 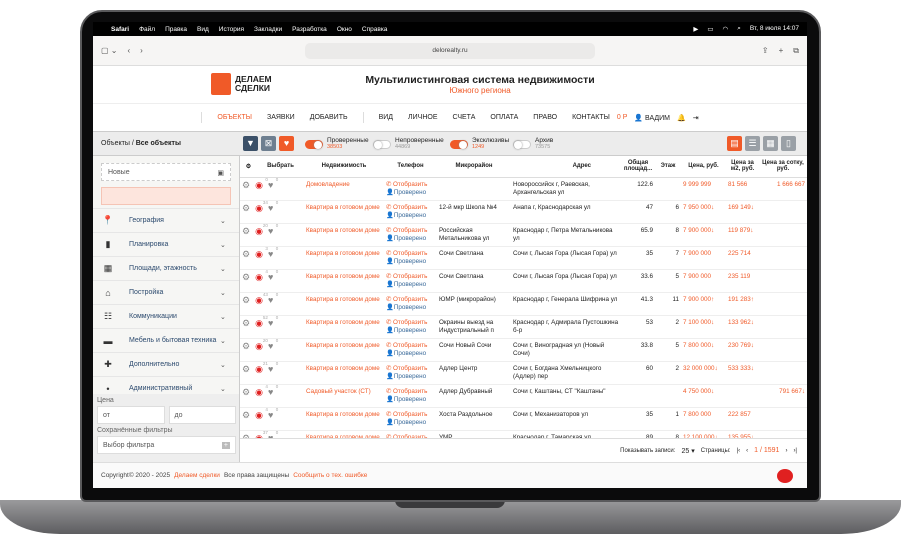 I want to click on nav-contacts: КОНТАКТЫ, so click(x=591, y=117).